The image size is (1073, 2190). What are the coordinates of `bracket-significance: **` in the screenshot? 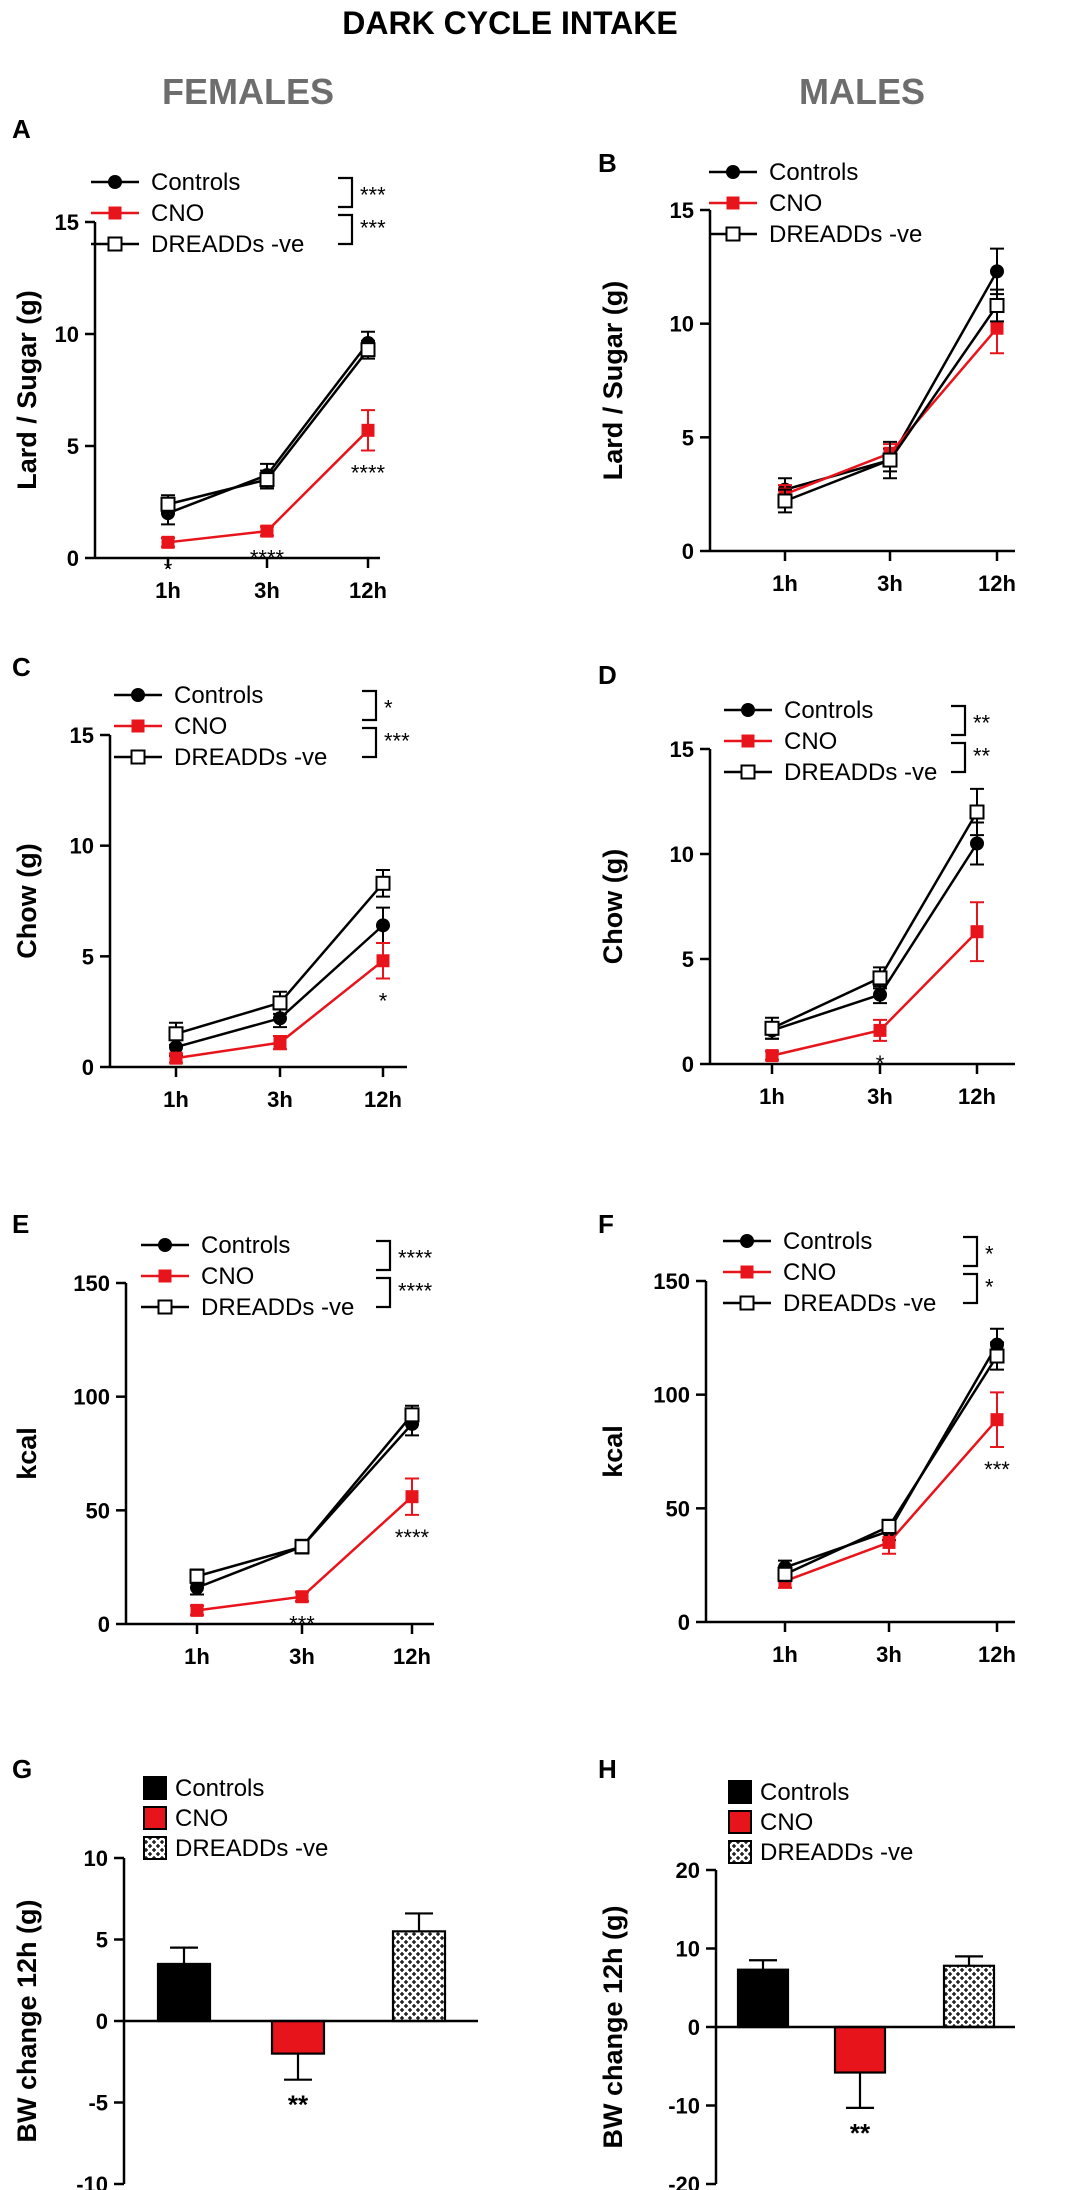 It's located at (982, 723).